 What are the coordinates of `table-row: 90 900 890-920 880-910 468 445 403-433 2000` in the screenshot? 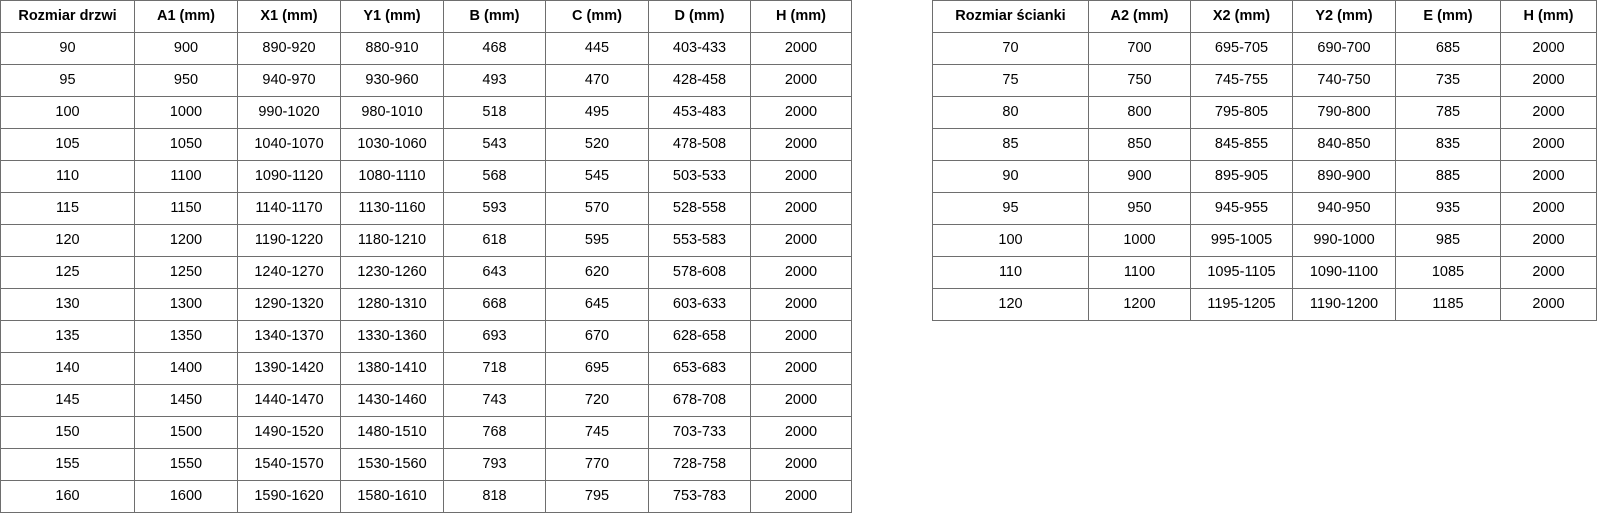 It's located at (426, 48).